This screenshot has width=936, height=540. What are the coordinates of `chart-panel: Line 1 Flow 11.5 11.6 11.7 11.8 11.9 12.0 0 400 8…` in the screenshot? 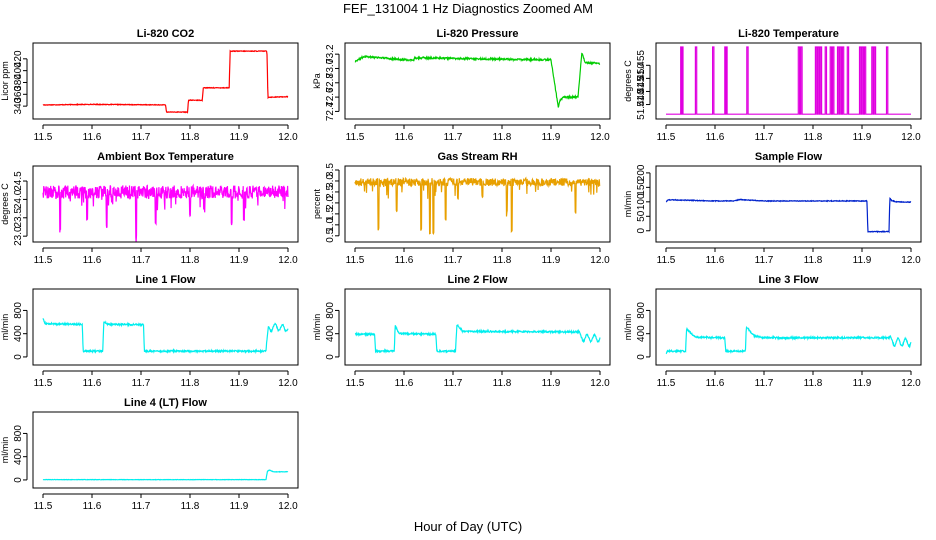 It's located at (149, 331).